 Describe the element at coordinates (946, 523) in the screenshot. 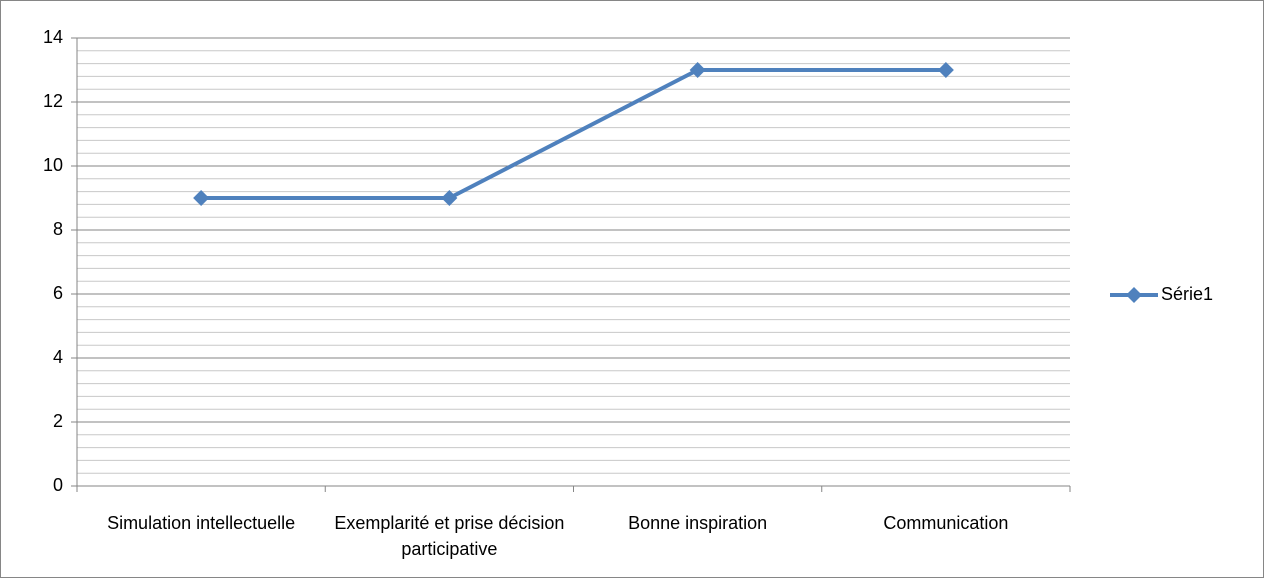

I see `x-tick-label: Communication` at that location.